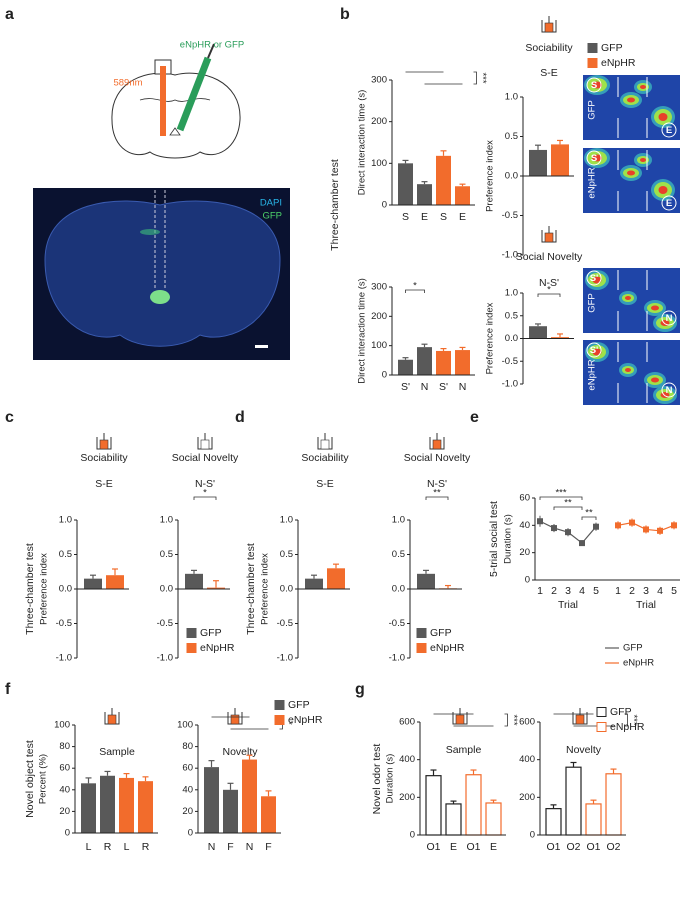  What do you see at coordinates (175, 131) in the screenshot?
I see `brain-outline` at bounding box center [175, 131].